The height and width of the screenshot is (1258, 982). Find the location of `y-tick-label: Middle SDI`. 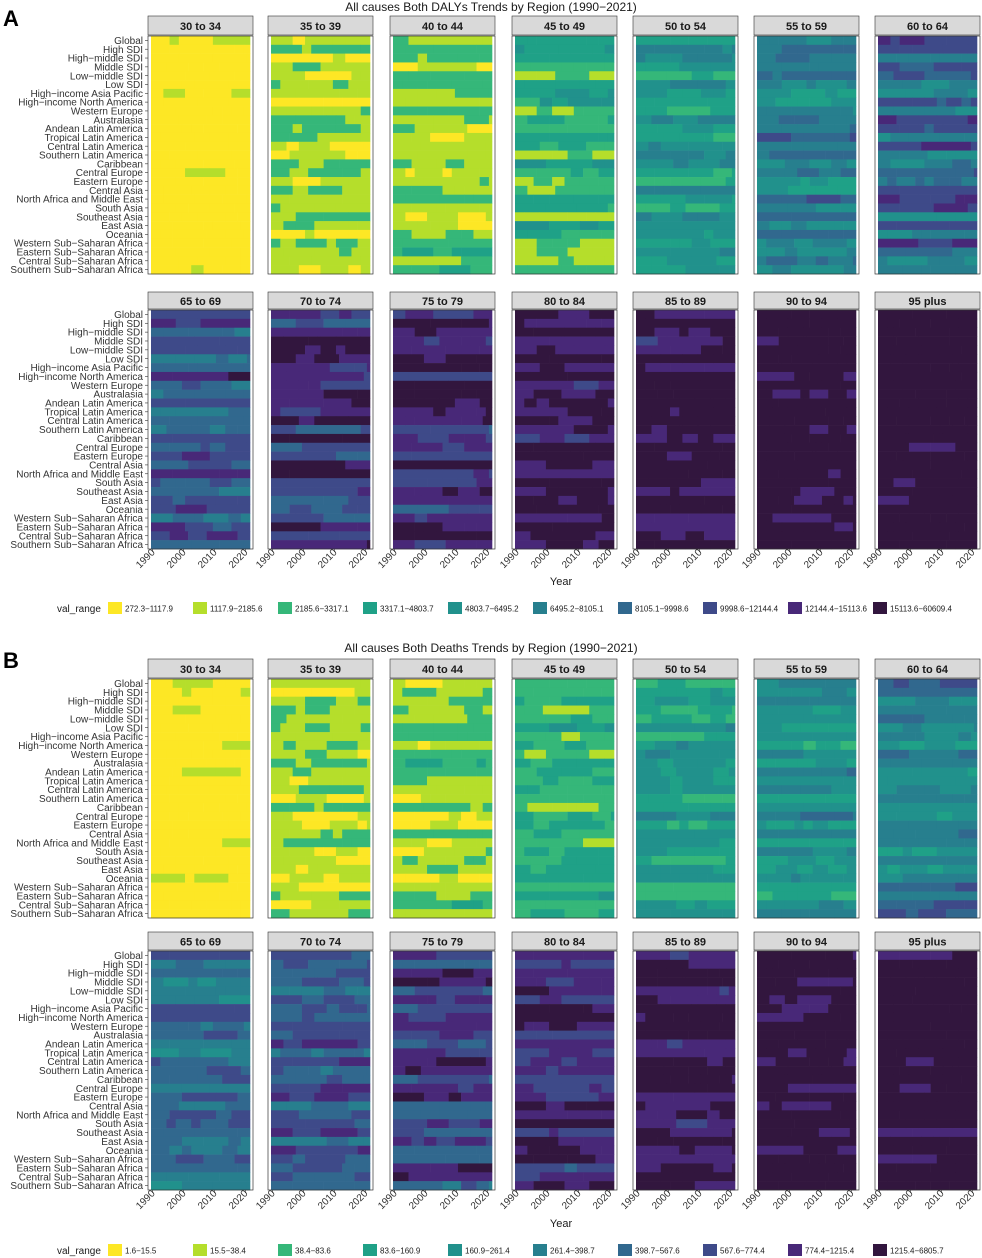

y-tick-label: Middle SDI is located at coordinates (118, 983).